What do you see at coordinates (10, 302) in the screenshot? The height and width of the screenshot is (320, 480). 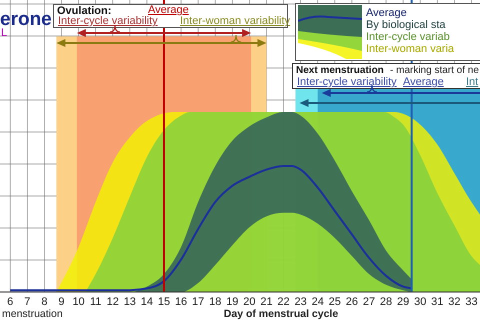 I see `x-tick-label: 6` at bounding box center [10, 302].